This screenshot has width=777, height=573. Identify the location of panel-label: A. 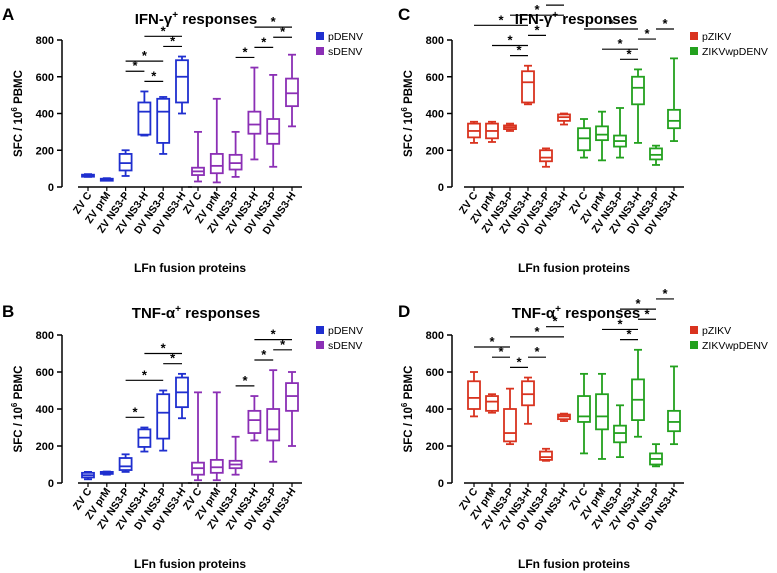
(8, 14).